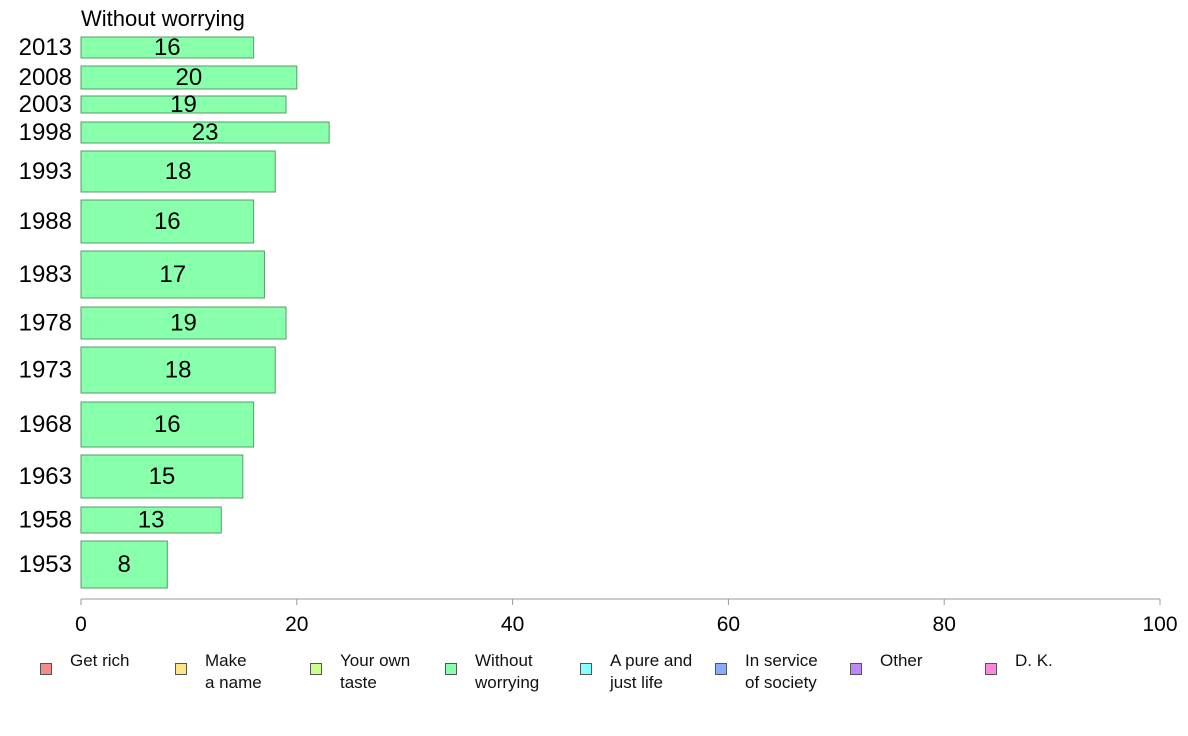 The image size is (1188, 736). Describe the element at coordinates (45, 424) in the screenshot. I see `category-label-1968: 1968` at that location.